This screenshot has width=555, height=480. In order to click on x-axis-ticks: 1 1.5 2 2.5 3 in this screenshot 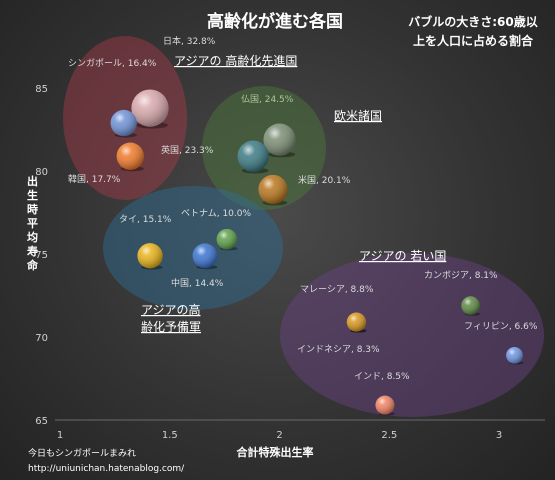, I will do `click(279, 435)`.